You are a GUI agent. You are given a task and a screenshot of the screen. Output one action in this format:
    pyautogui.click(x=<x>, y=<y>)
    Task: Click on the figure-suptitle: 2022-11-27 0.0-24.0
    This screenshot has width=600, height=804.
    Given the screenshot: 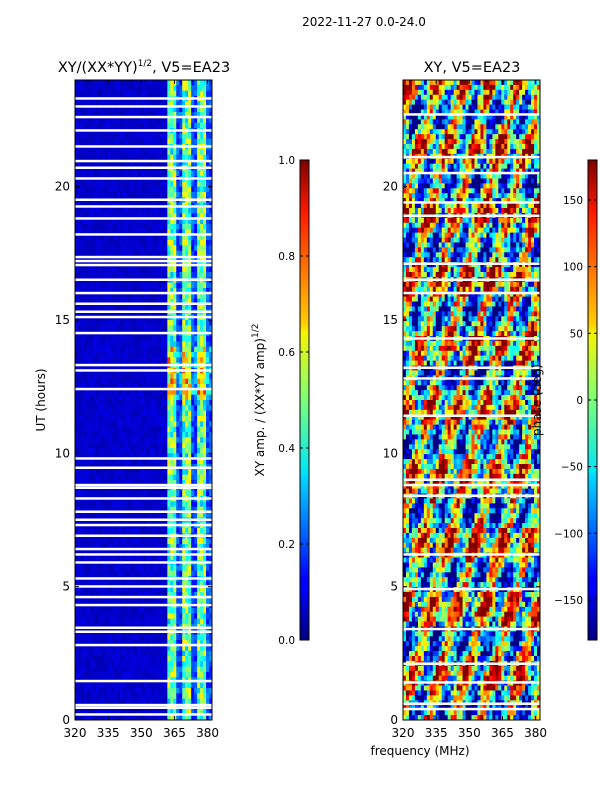 What is the action you would take?
    pyautogui.click(x=364, y=22)
    